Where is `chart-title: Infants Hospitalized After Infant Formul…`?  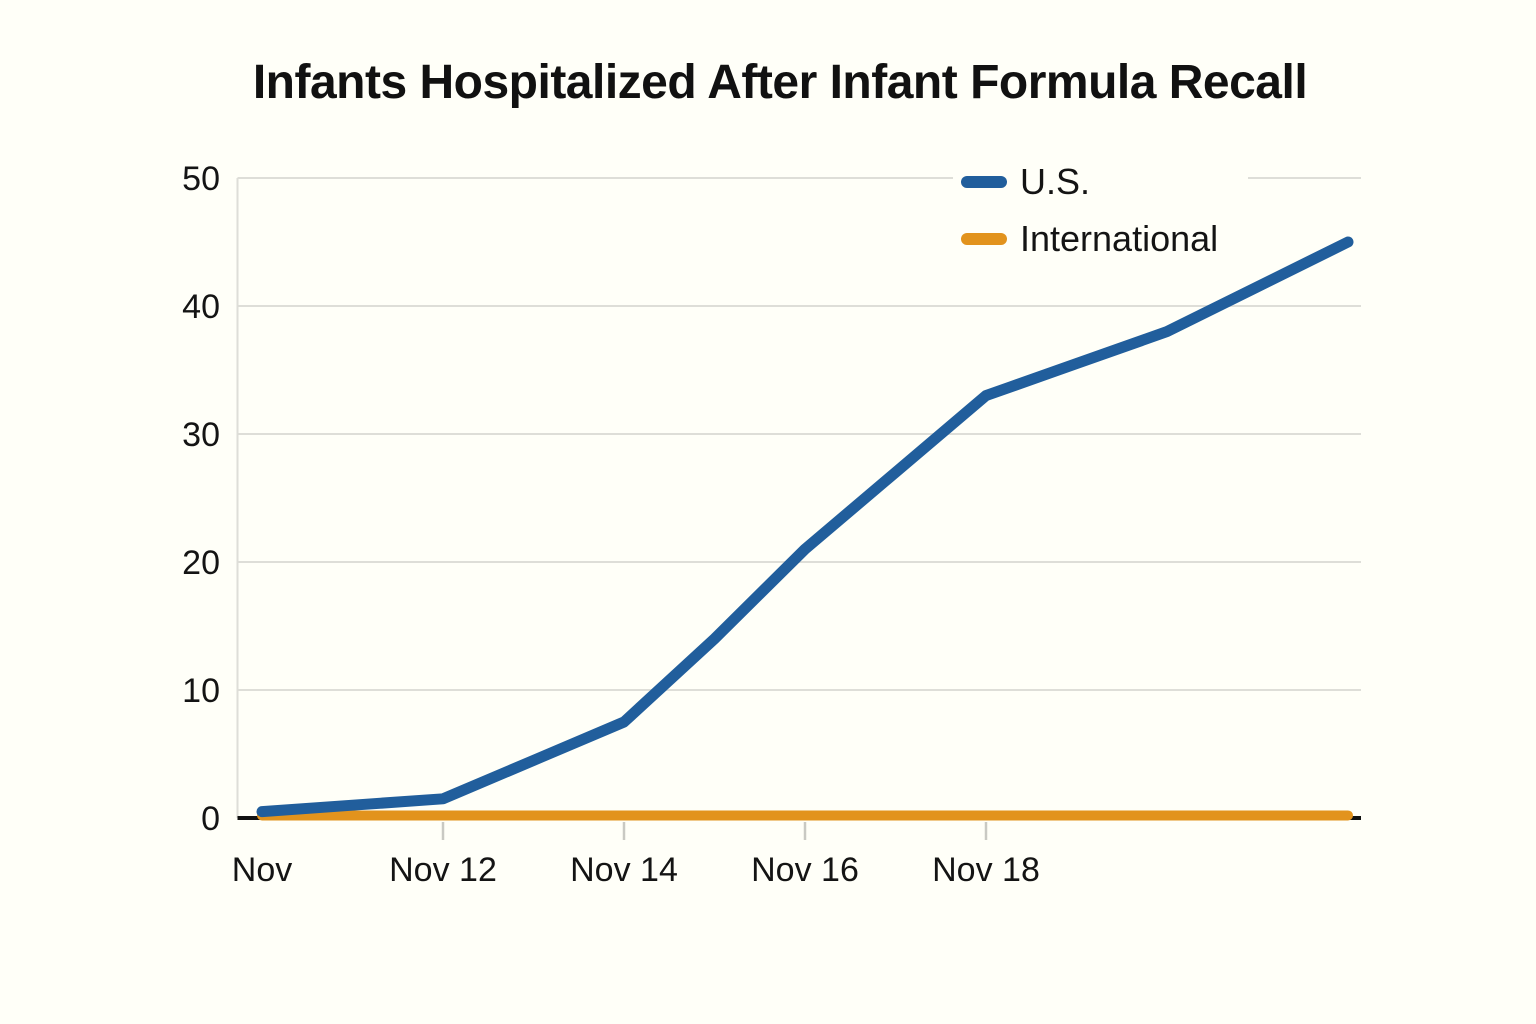 chart-title: Infants Hospitalized After Infant Formul… is located at coordinates (780, 82).